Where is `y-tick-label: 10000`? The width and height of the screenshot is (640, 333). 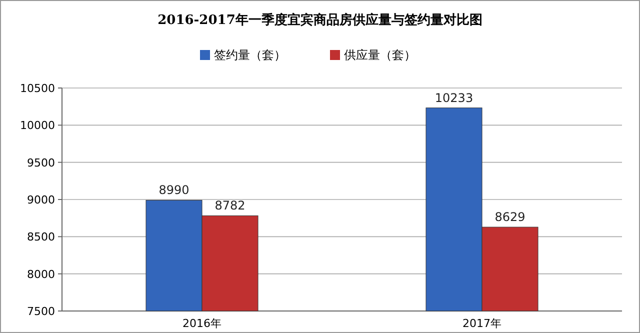 y-tick-label: 10000 is located at coordinates (37, 125).